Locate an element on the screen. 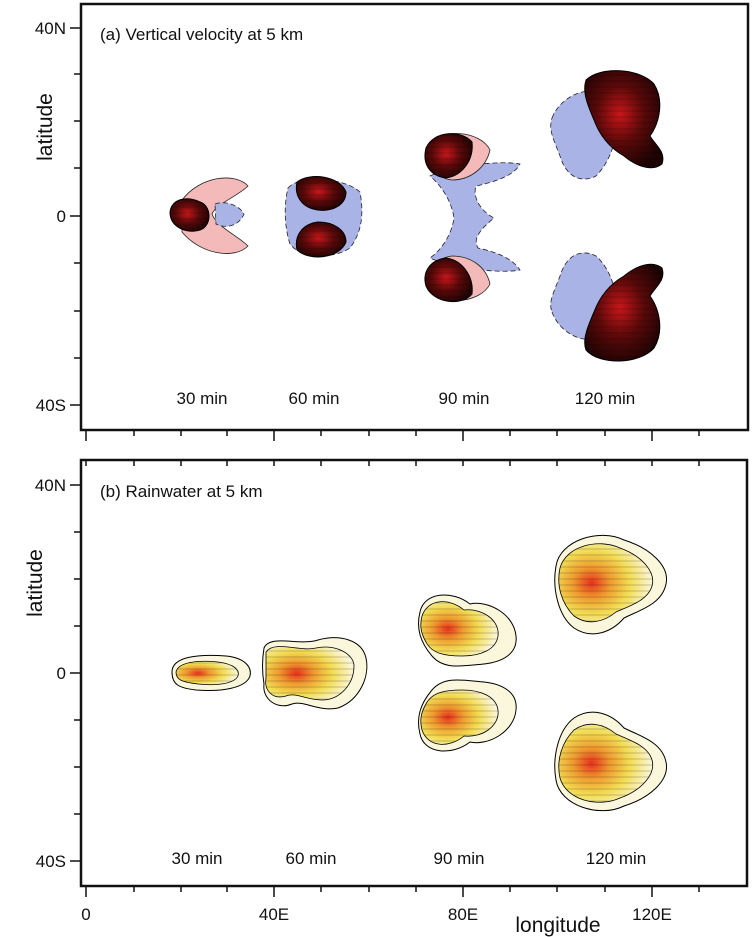 This screenshot has width=752, height=937. panel-a-xticks is located at coordinates (392, 435).